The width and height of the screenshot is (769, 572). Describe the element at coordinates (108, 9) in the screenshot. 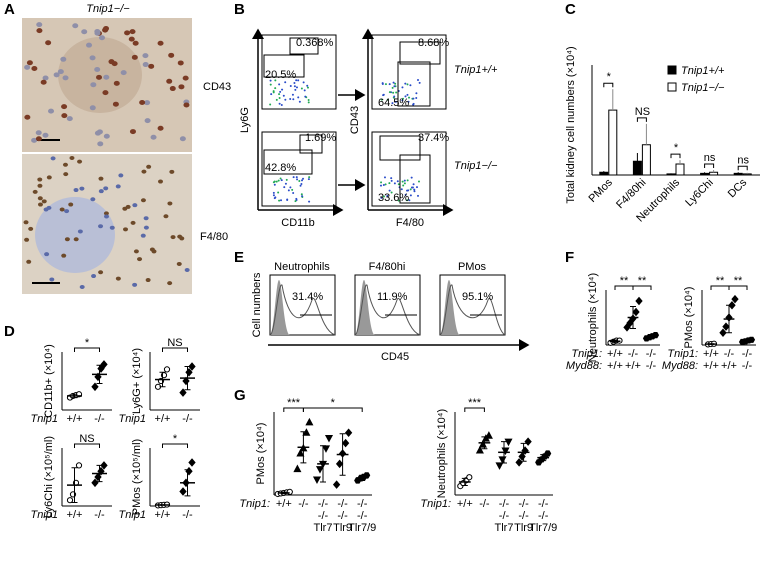

I see `genotype: Tnip1−/−` at that location.